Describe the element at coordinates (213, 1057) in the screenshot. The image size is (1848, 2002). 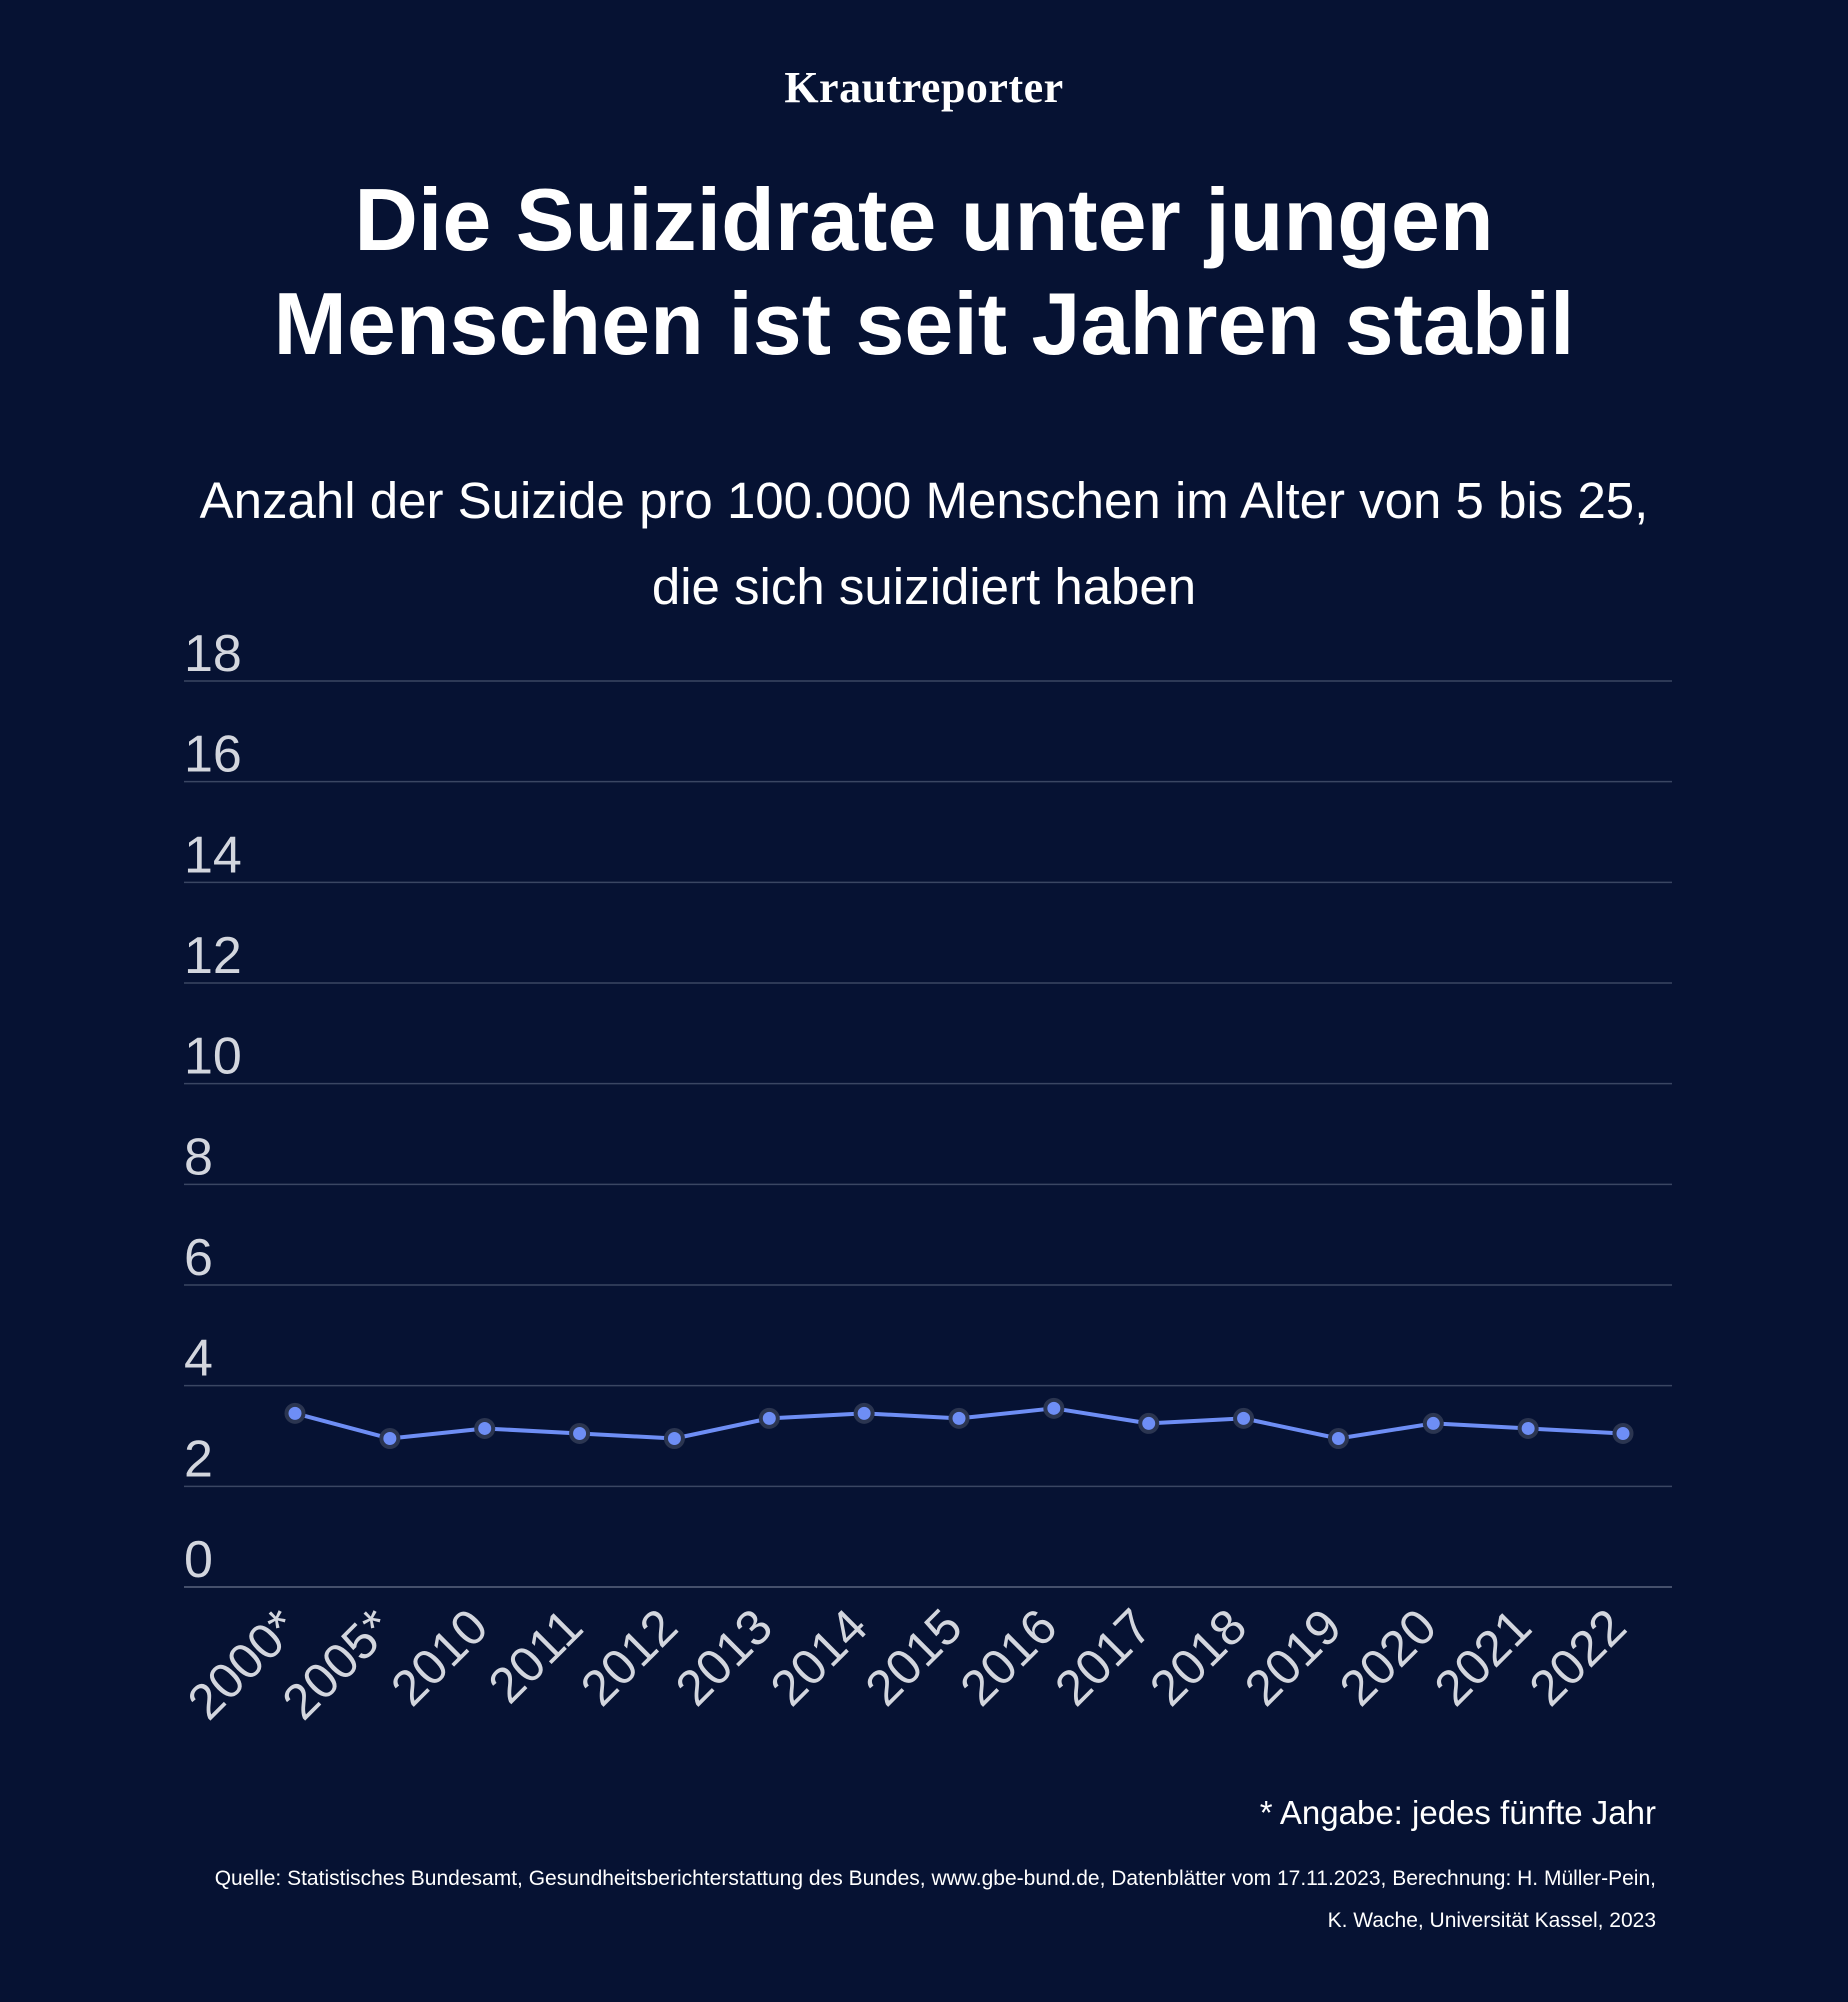
I see `y-tick-label-10: 10` at that location.